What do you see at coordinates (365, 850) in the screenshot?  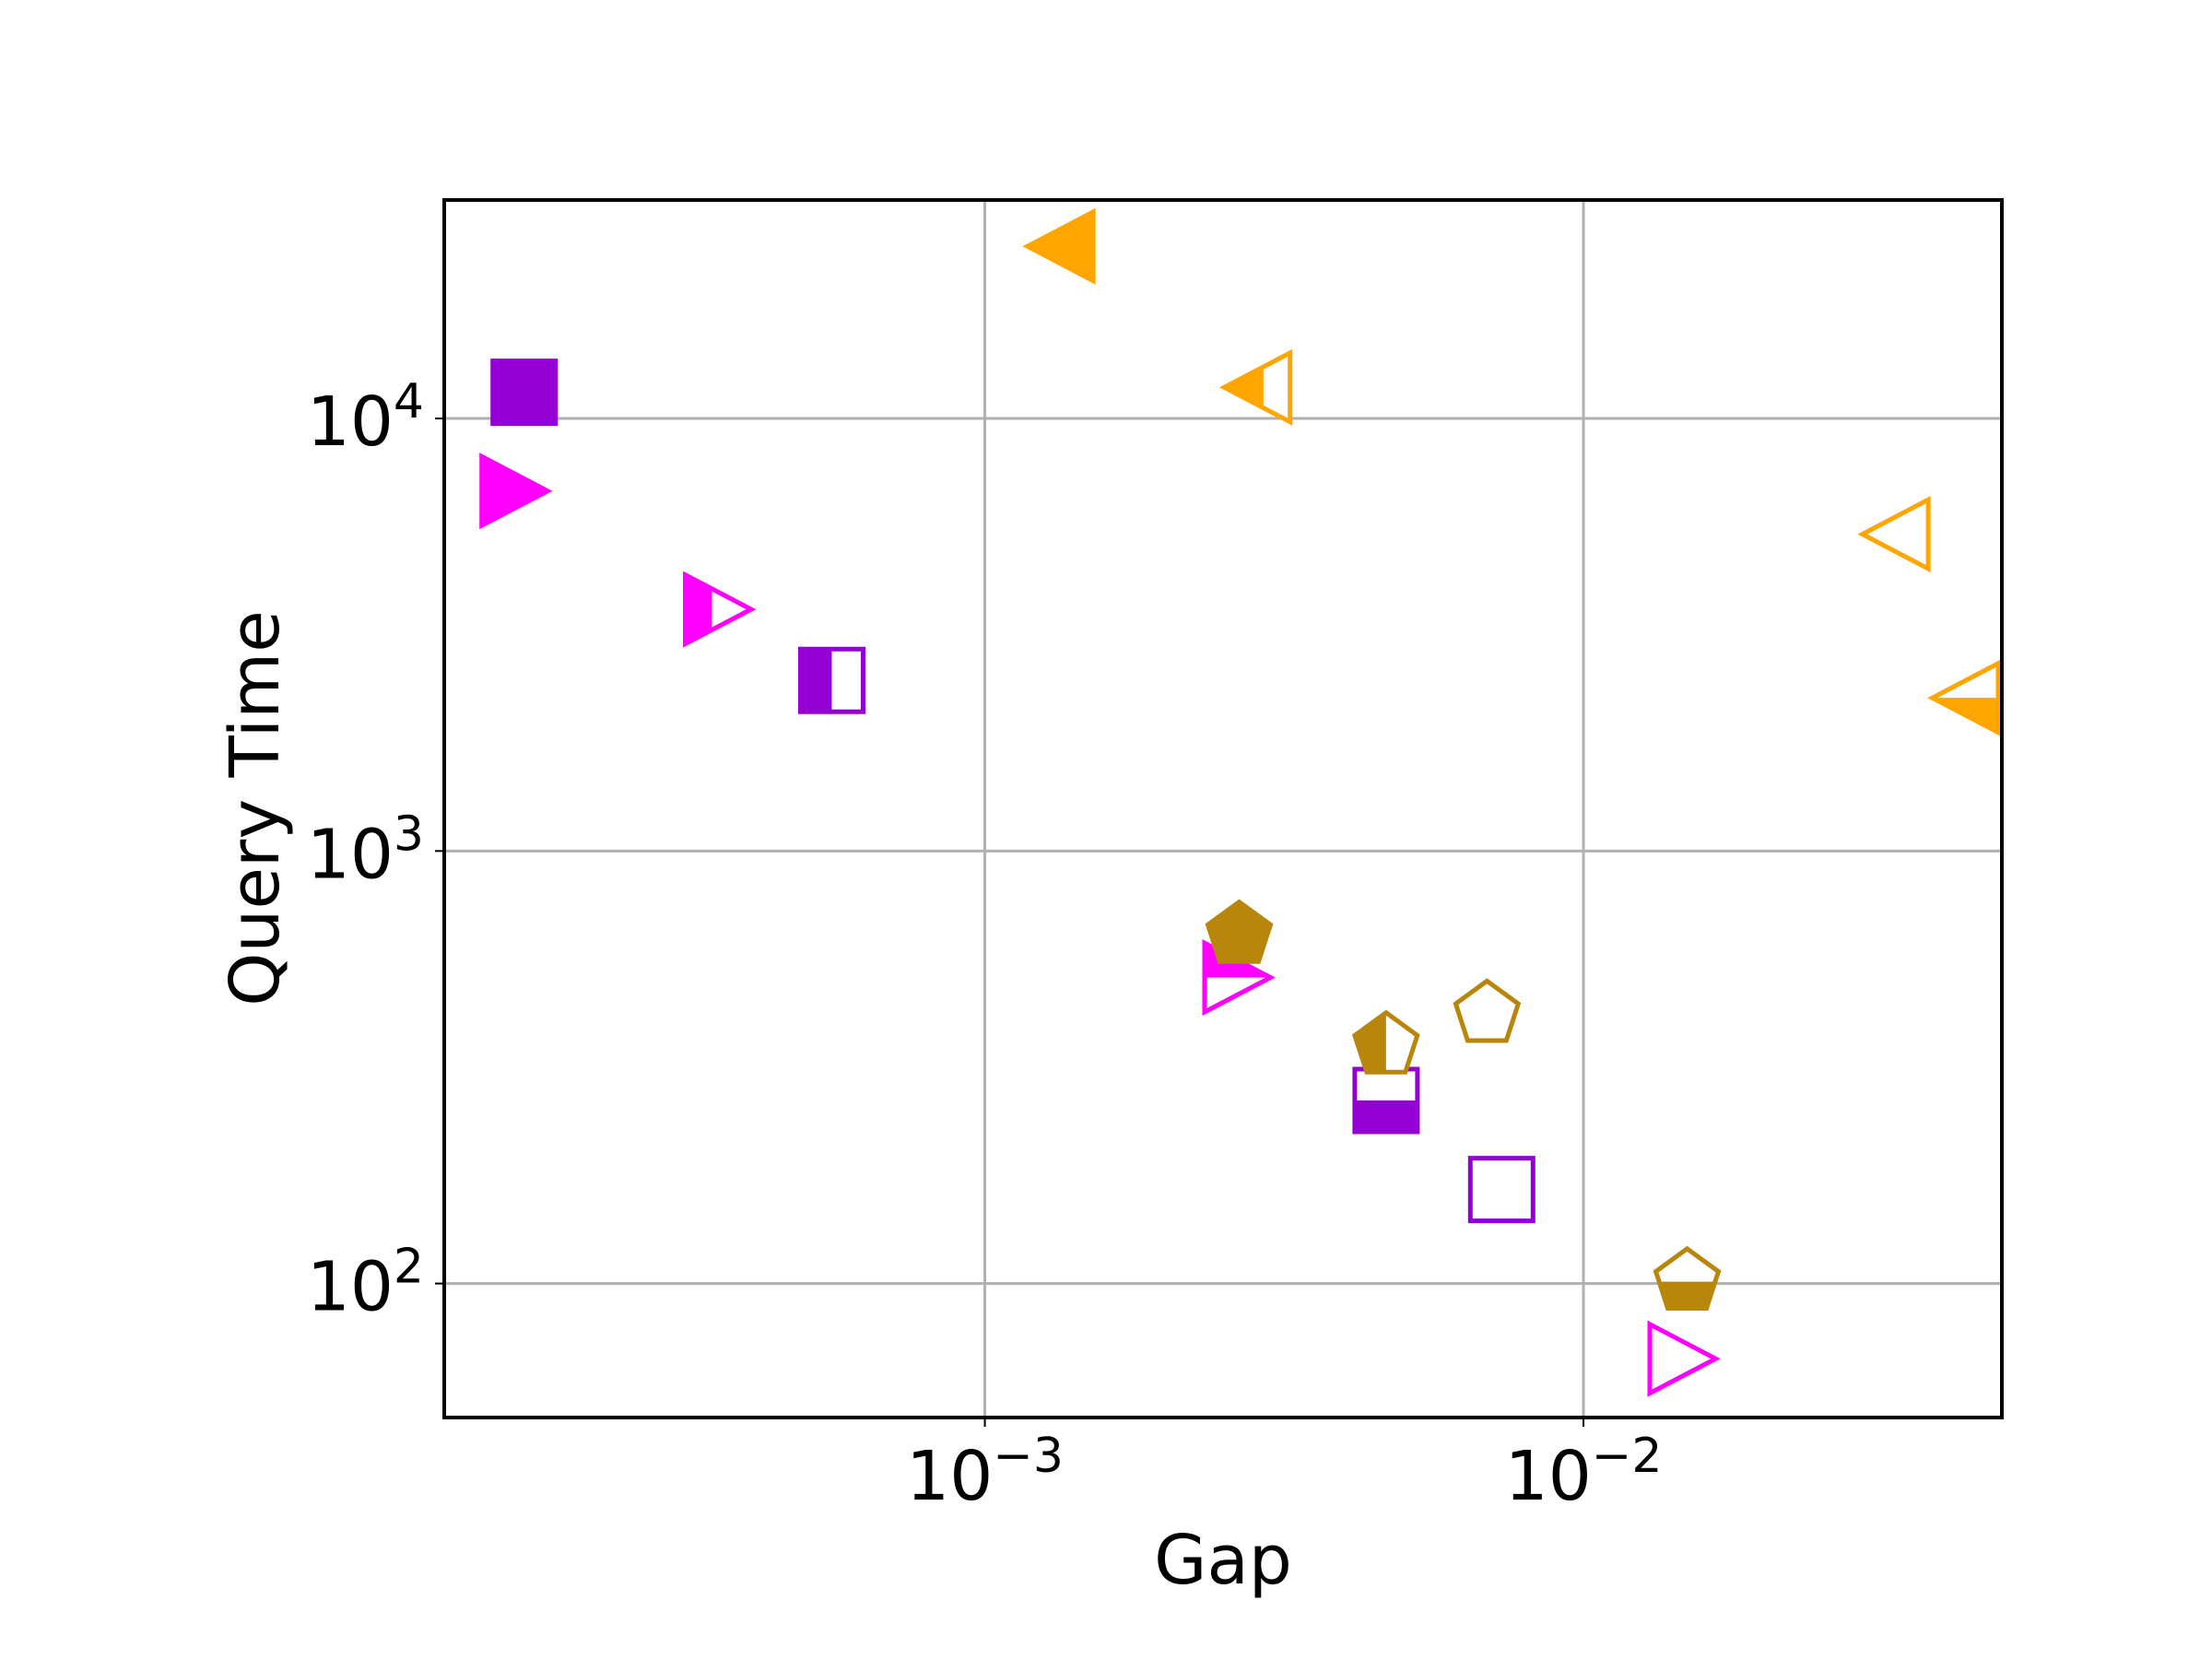 I see `y-tick-label: 103` at bounding box center [365, 850].